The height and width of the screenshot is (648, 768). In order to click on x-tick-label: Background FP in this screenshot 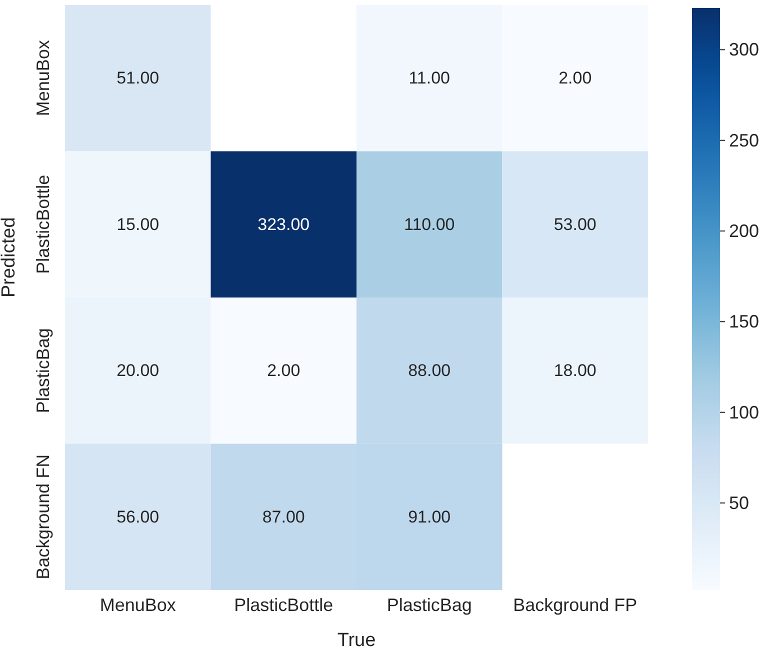, I will do `click(575, 604)`.